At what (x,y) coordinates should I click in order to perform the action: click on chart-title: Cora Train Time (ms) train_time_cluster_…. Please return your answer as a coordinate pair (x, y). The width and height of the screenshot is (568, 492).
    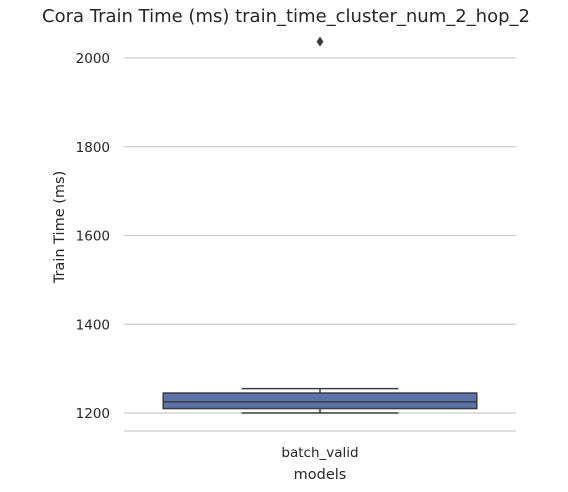
    Looking at the image, I should click on (286, 16).